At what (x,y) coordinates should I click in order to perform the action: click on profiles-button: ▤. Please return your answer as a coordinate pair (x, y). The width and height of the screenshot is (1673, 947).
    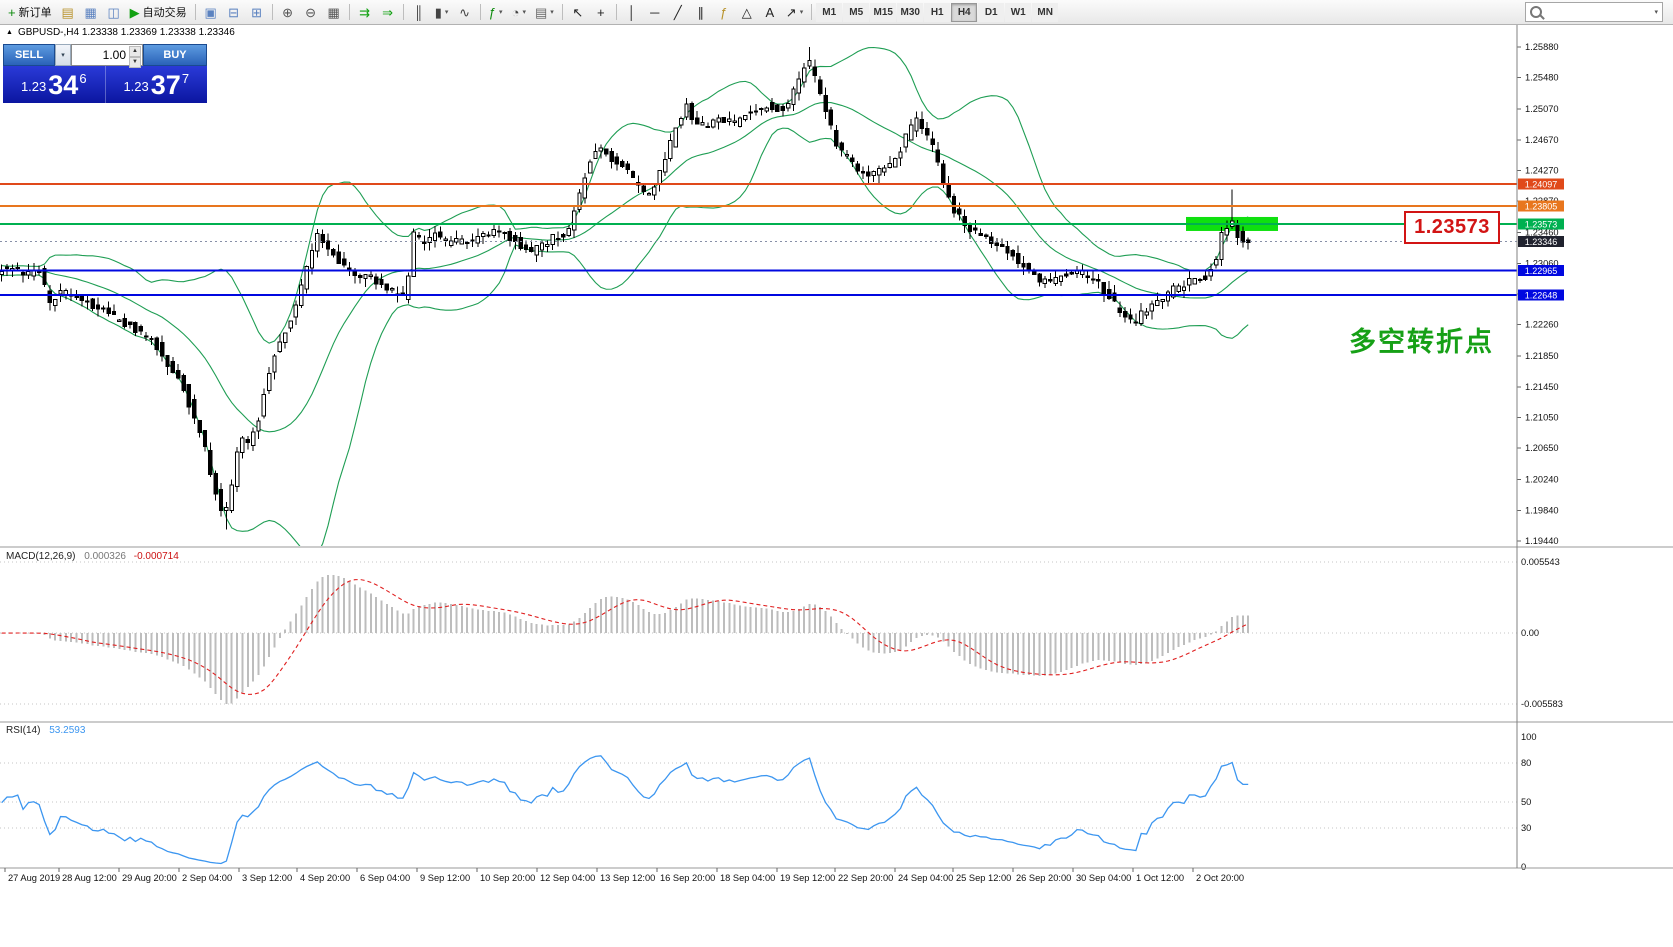
    Looking at the image, I should click on (68, 12).